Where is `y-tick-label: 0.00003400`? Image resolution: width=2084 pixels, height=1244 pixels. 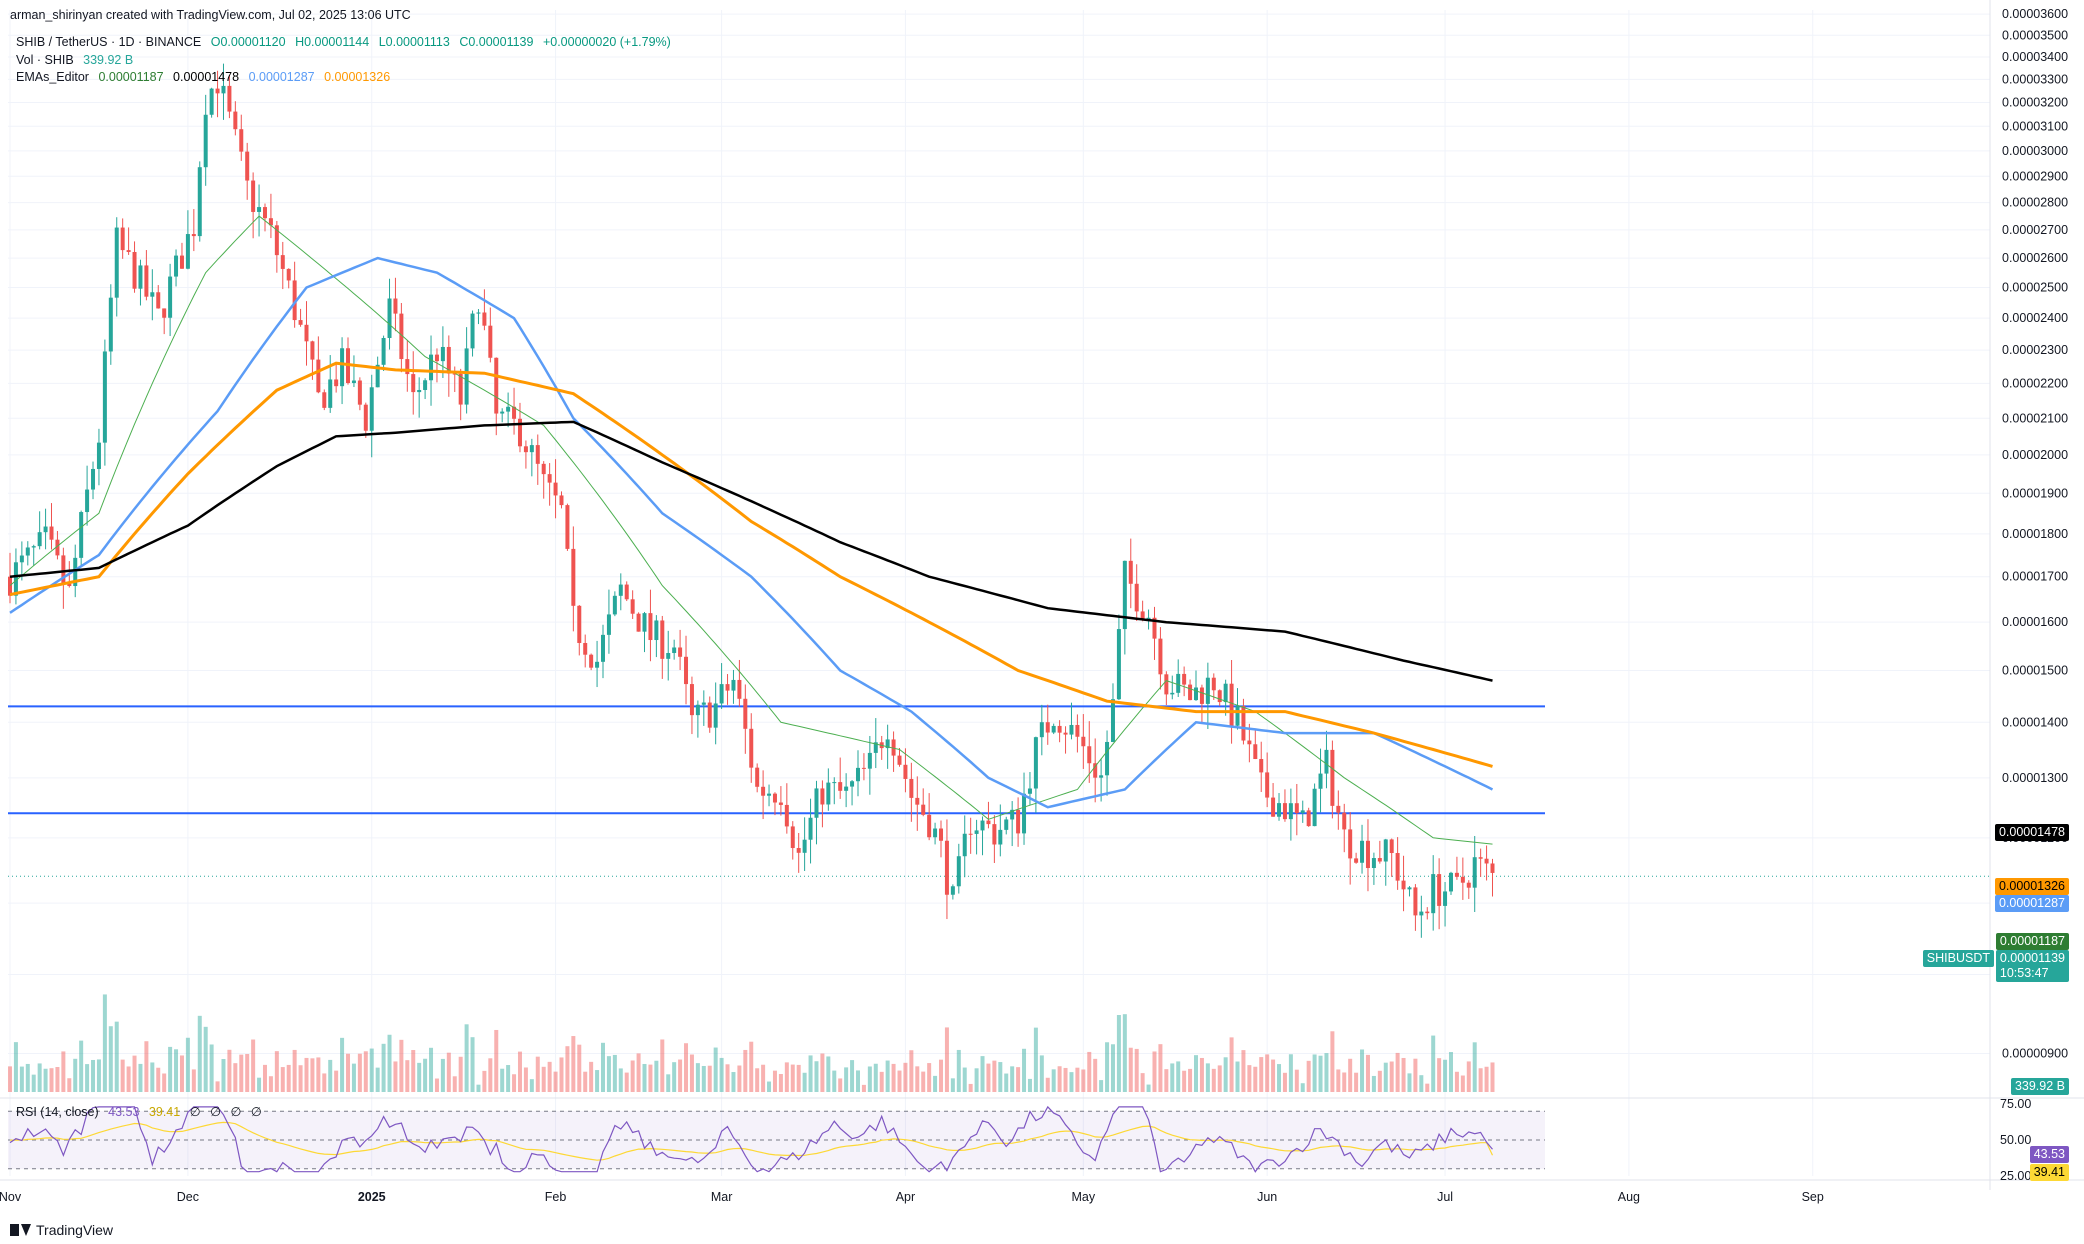 y-tick-label: 0.00003400 is located at coordinates (2035, 57).